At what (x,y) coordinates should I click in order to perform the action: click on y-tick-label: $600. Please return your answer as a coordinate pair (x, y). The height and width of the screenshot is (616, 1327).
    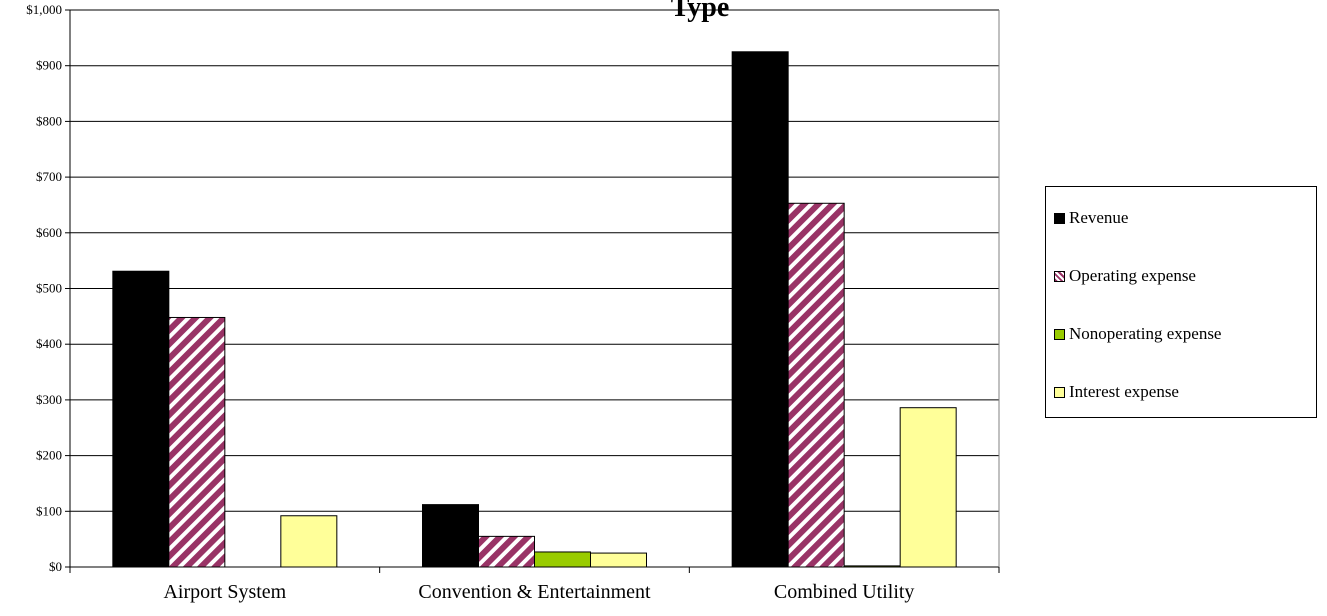
    Looking at the image, I should click on (49, 232).